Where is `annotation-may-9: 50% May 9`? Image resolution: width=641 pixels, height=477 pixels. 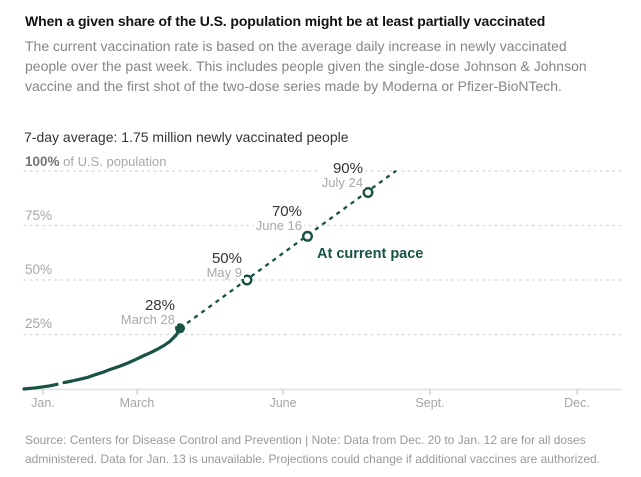 annotation-may-9: 50% May 9 is located at coordinates (224, 265).